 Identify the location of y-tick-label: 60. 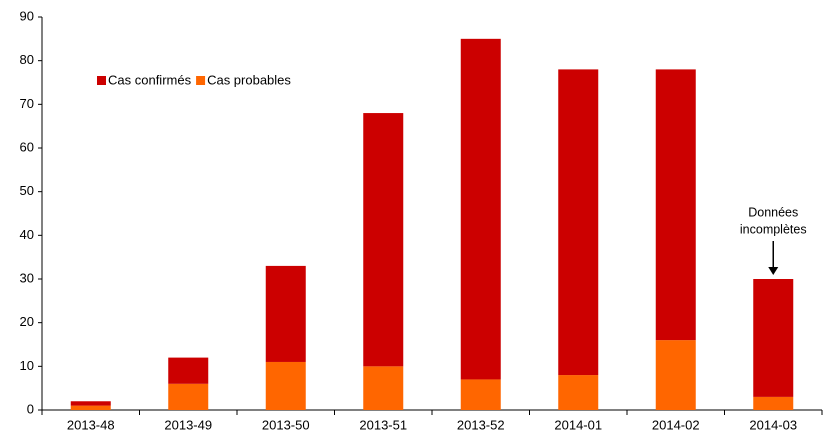
(27, 146).